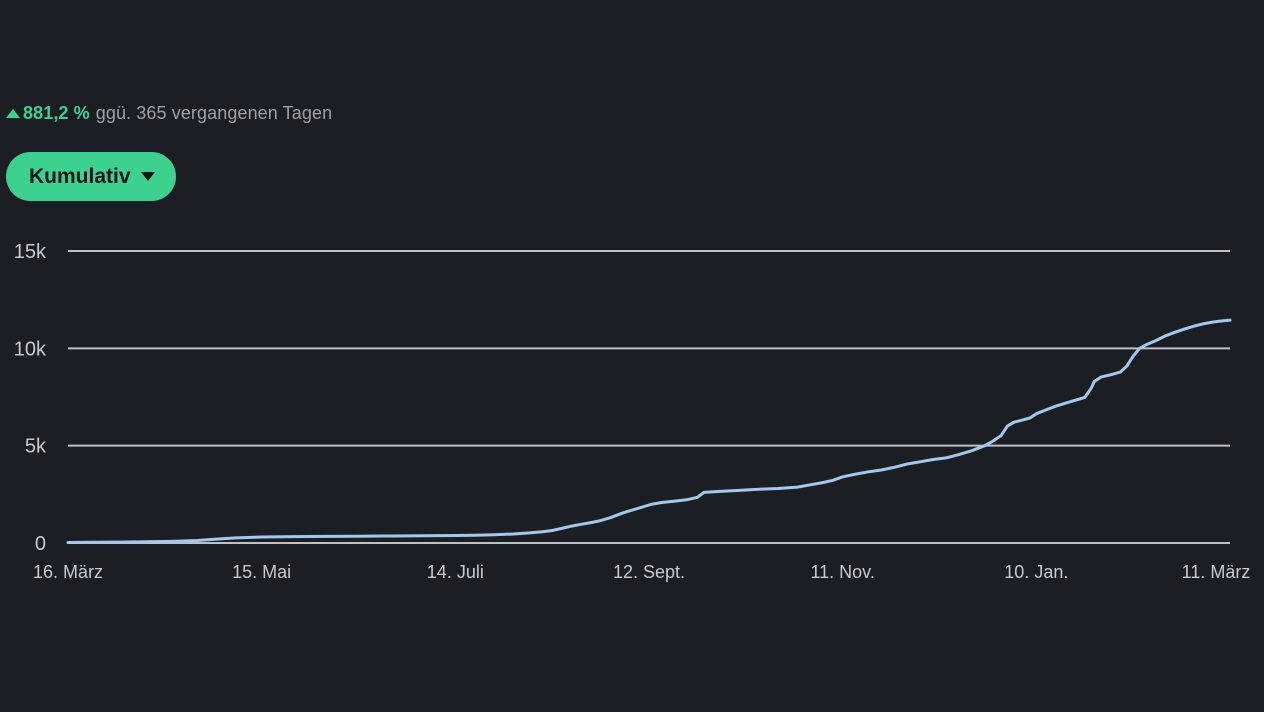 This screenshot has height=712, width=1264. What do you see at coordinates (1216, 572) in the screenshot?
I see `x-tick-label: 11. März` at bounding box center [1216, 572].